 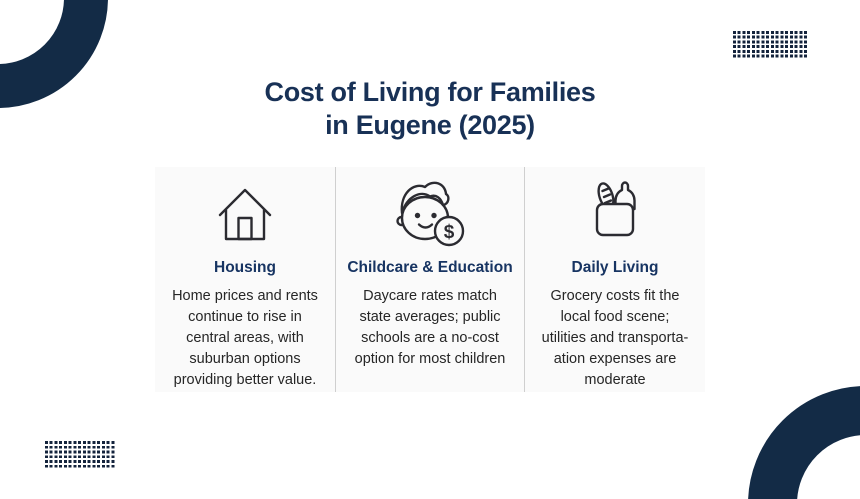 What do you see at coordinates (80, 455) in the screenshot?
I see `dot-pattern-bottom-left` at bounding box center [80, 455].